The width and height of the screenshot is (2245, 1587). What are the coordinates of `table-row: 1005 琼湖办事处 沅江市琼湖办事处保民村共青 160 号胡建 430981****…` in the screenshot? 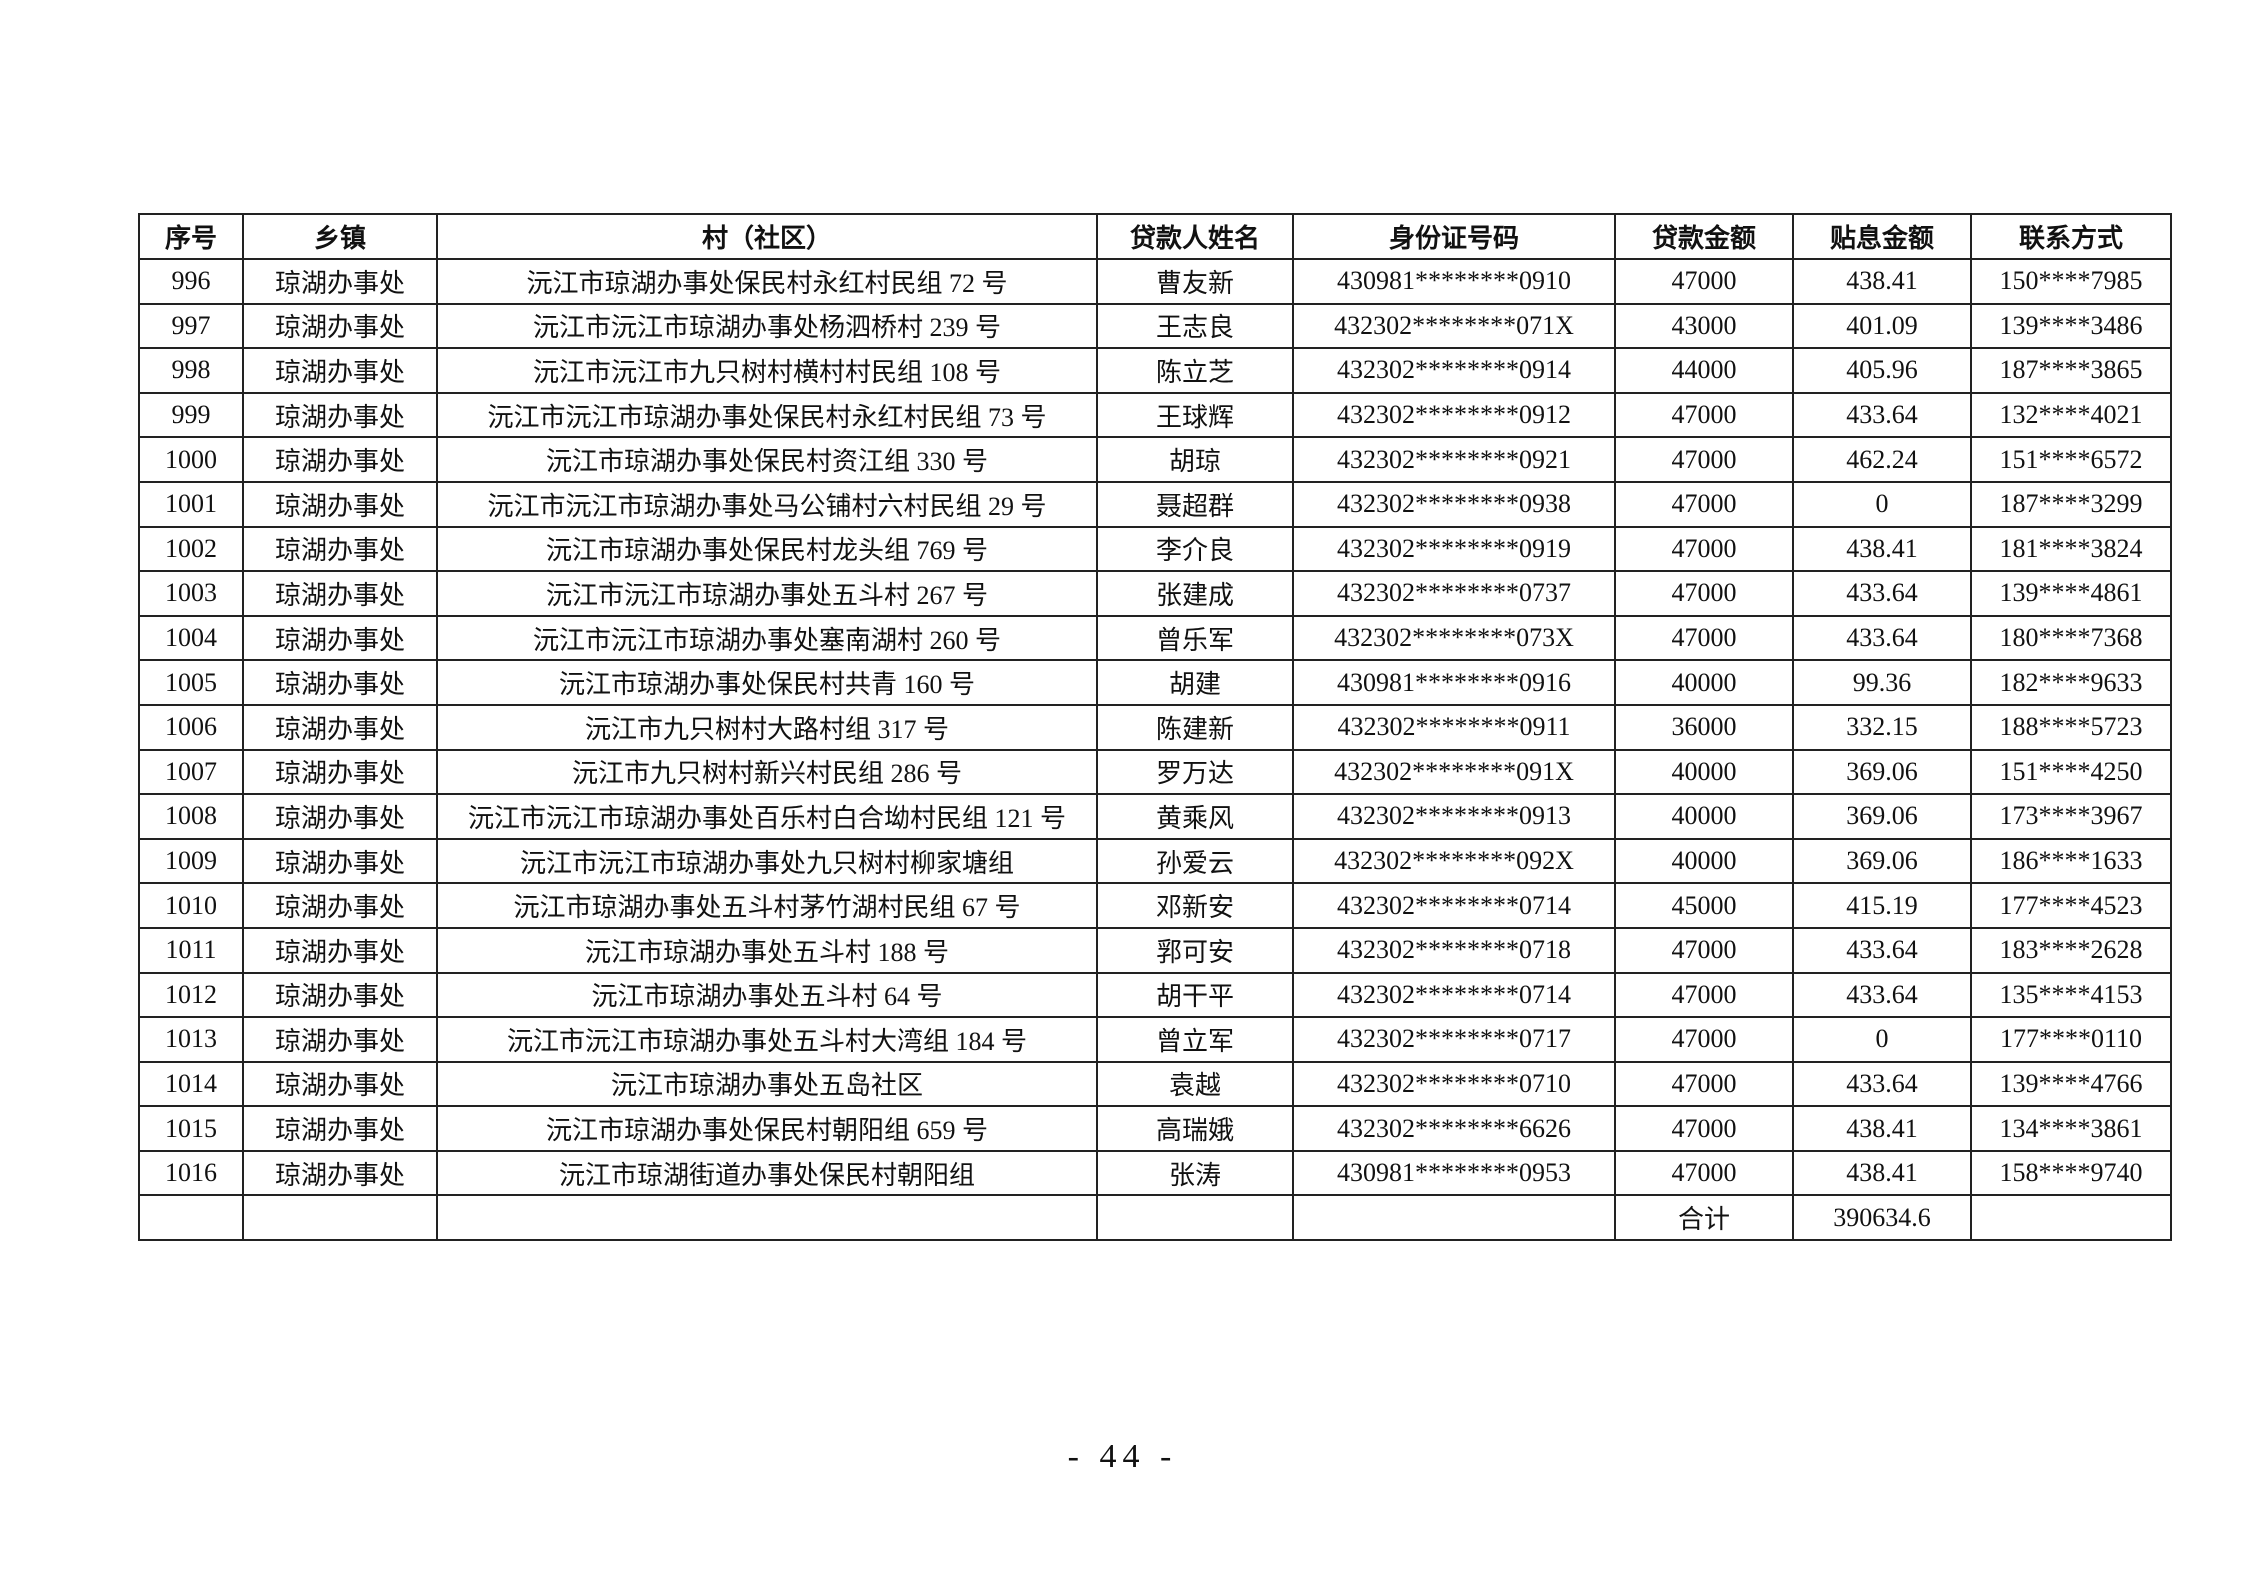 It's located at (1155, 682).